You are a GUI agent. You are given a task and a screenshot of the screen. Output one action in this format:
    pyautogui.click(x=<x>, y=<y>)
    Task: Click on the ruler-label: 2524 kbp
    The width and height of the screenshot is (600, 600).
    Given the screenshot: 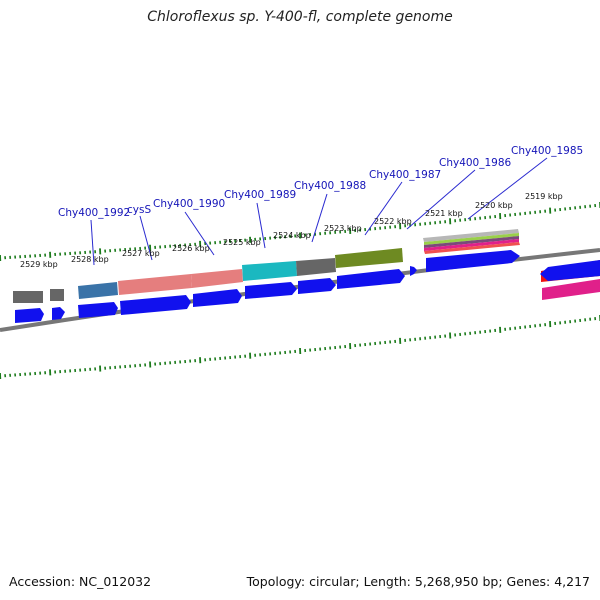 What is the action you would take?
    pyautogui.click(x=292, y=235)
    